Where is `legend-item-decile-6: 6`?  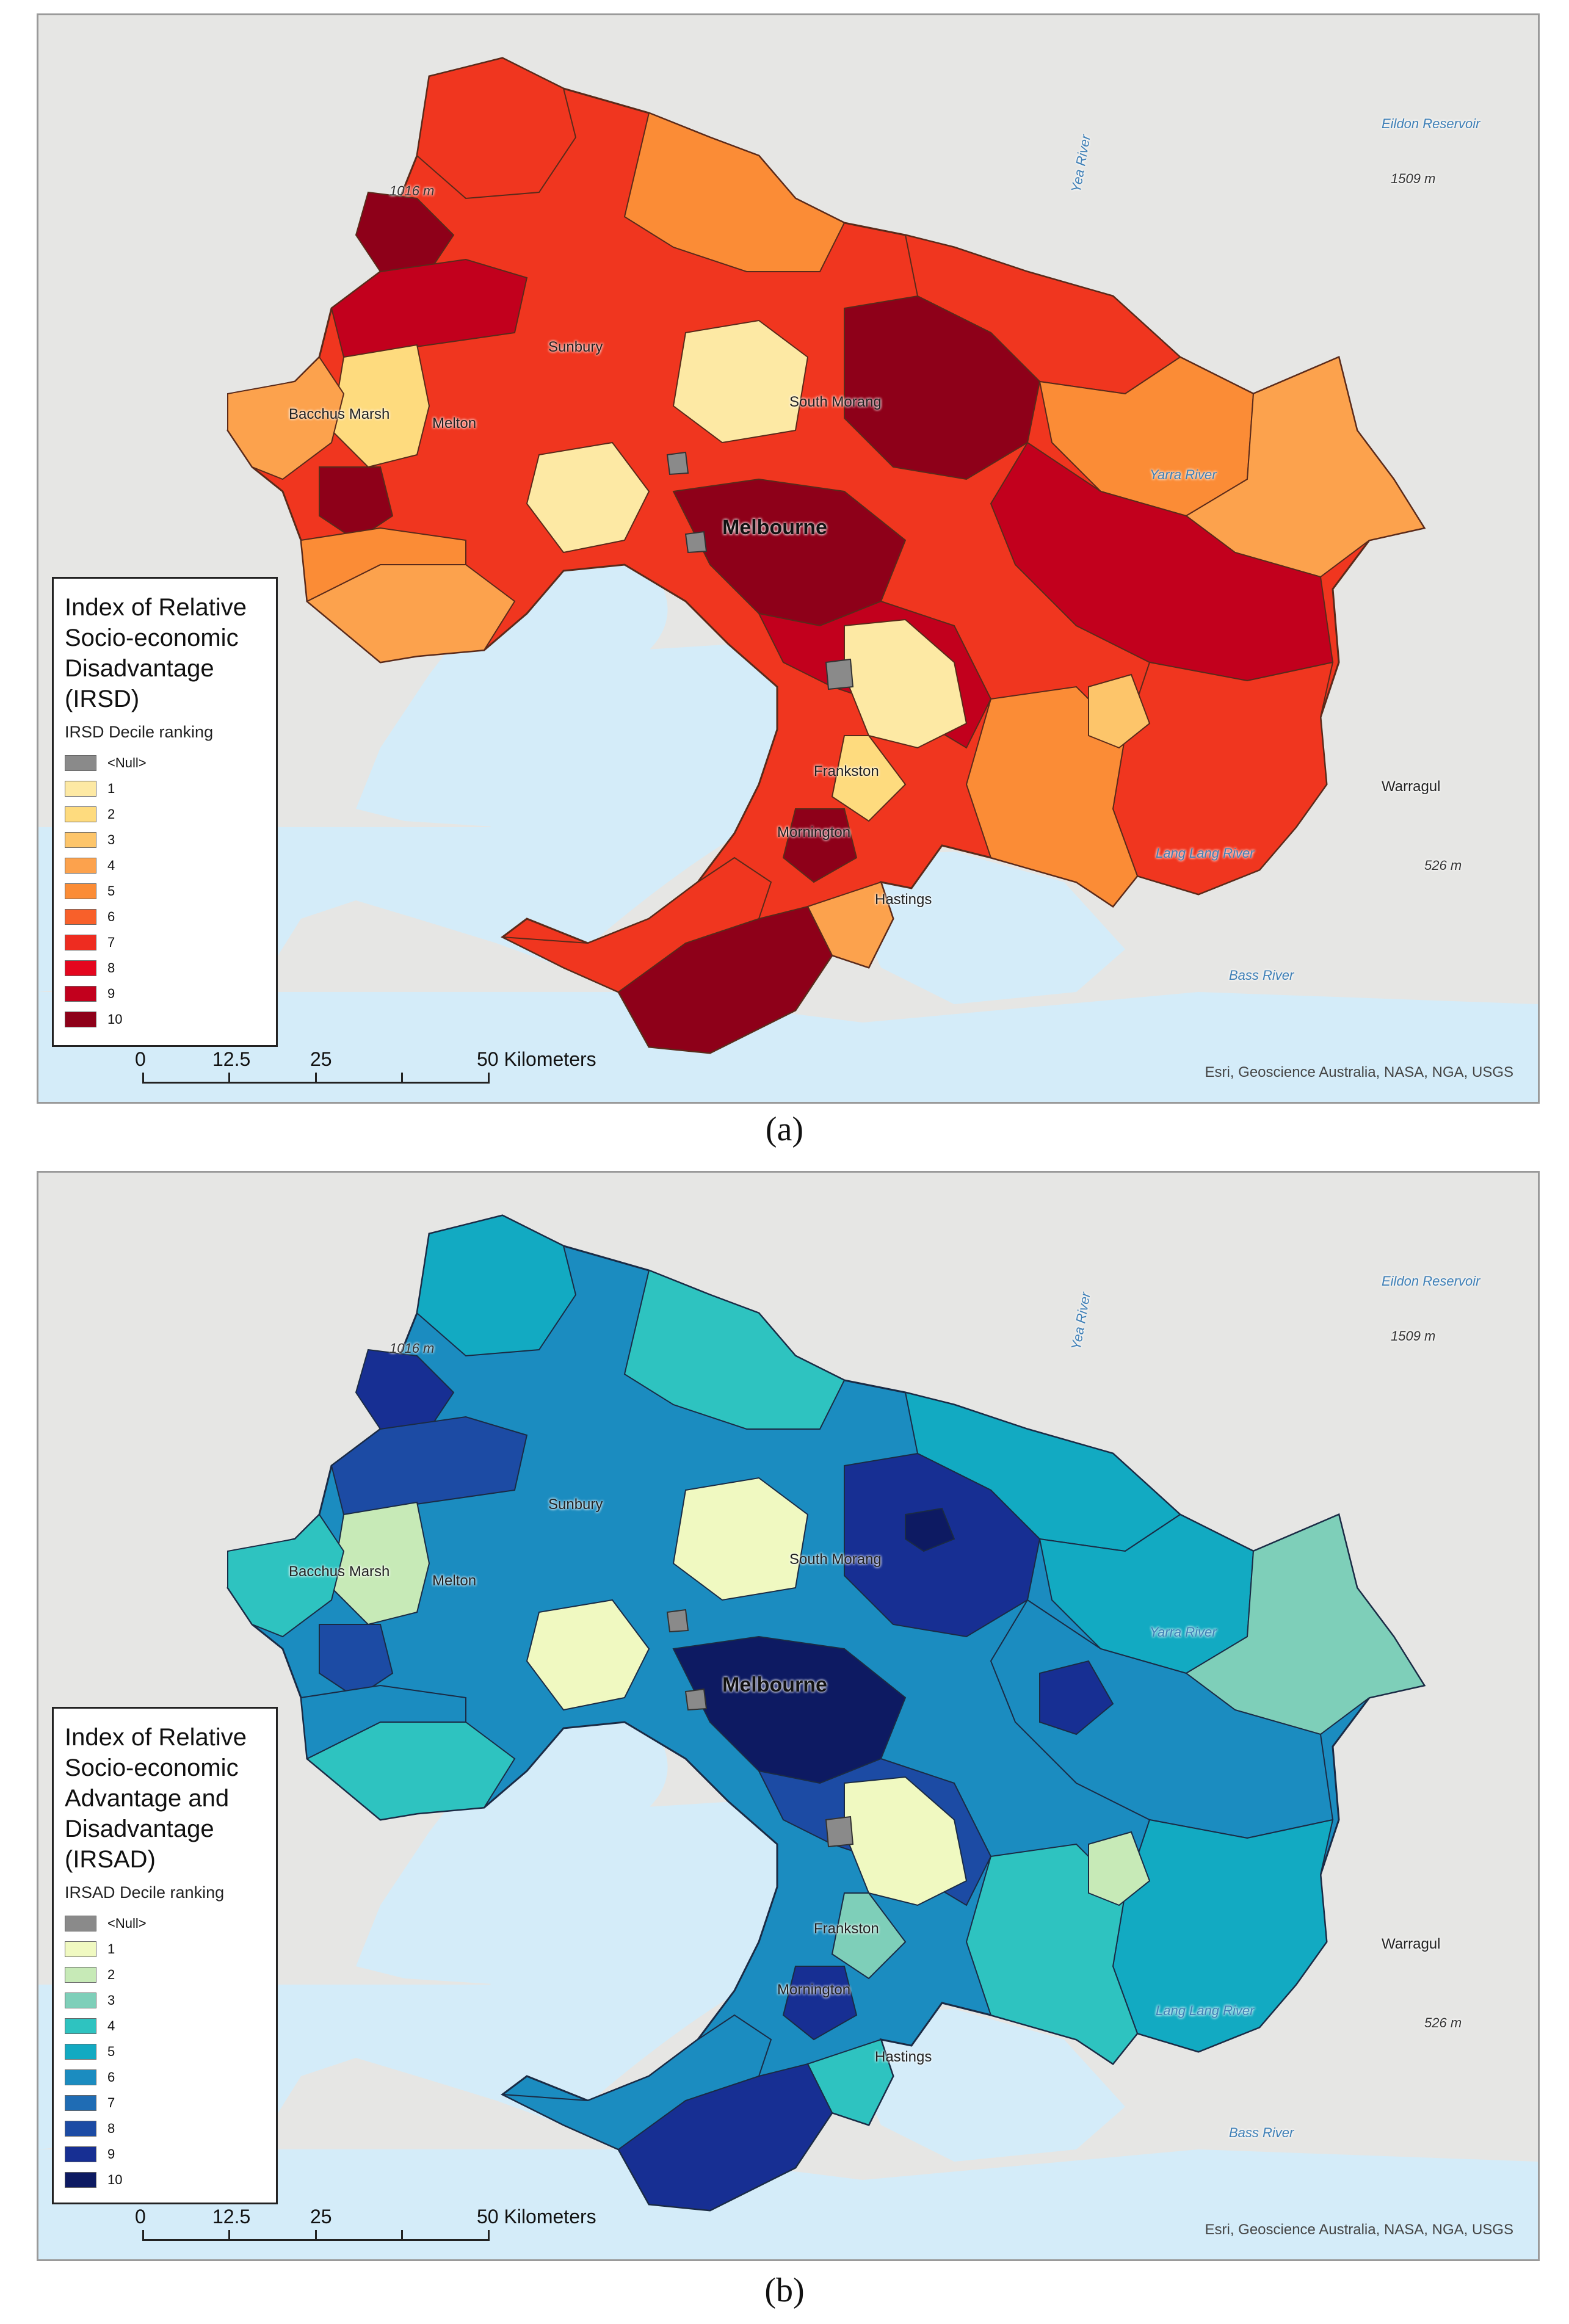
legend-item-decile-6: 6 is located at coordinates (165, 917).